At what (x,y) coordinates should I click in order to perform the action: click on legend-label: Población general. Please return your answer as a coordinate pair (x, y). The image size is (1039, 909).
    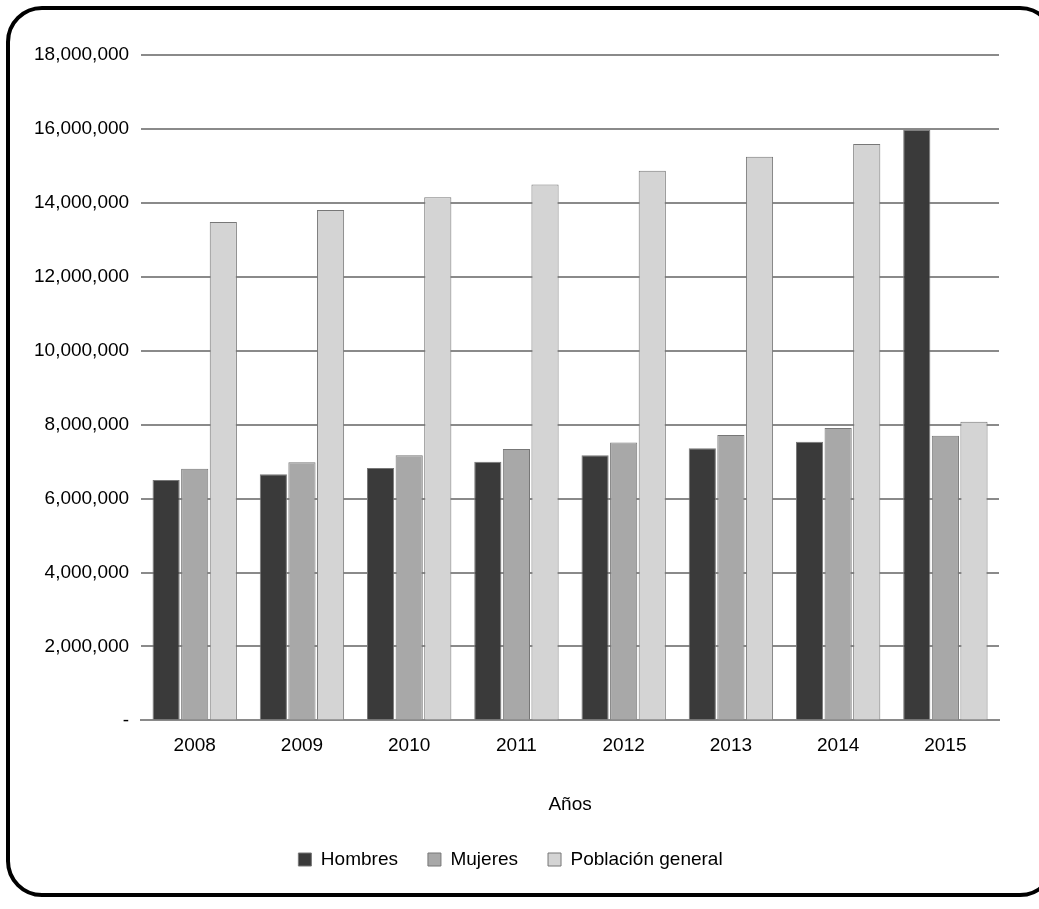
    Looking at the image, I should click on (646, 858).